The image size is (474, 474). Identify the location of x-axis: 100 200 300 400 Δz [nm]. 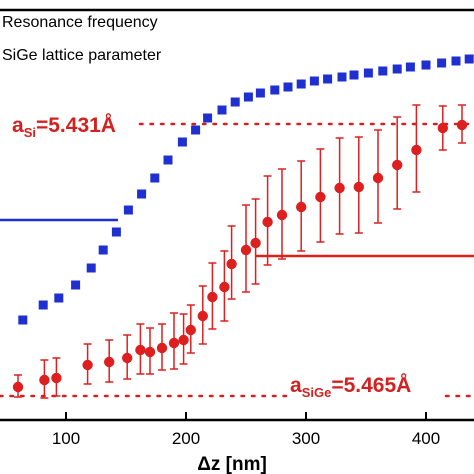
(246, 443).